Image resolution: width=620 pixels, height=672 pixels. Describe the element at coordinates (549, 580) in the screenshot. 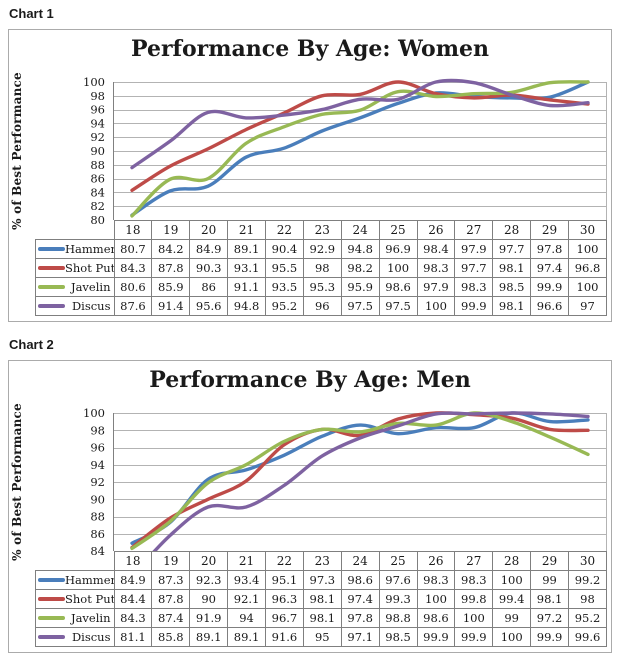

I see `value-cell: 99` at that location.